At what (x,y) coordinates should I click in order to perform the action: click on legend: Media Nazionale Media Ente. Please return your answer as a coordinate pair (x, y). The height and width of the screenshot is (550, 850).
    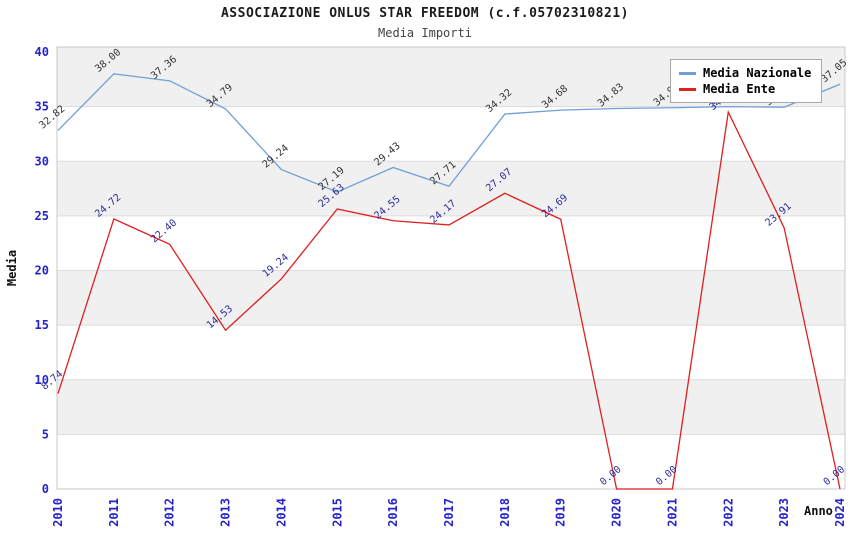
    Looking at the image, I should click on (746, 81).